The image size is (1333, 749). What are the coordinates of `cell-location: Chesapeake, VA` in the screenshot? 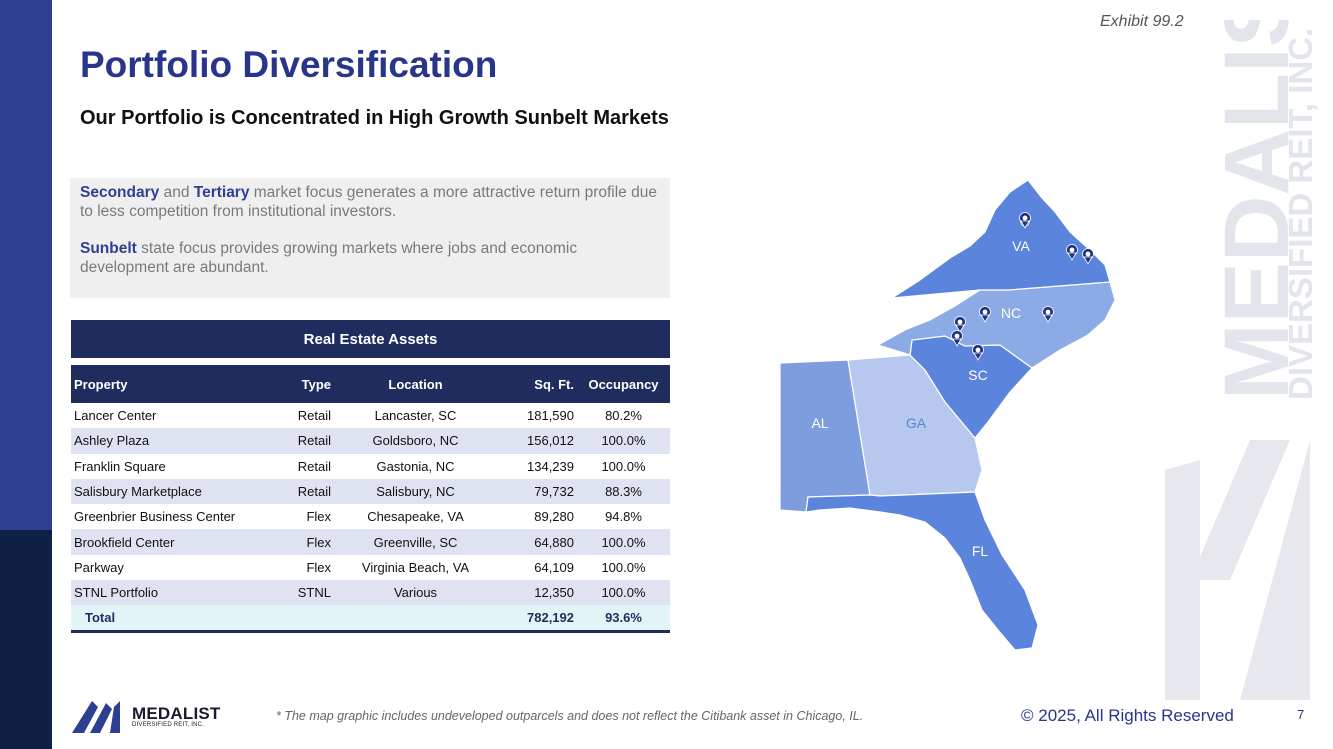 It's located at (415, 517).